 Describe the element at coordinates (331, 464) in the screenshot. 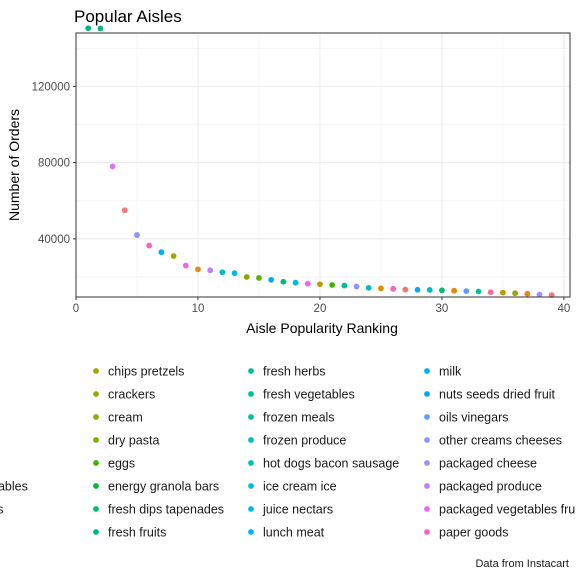

I see `legend-label: hot dogs bacon sausage` at that location.